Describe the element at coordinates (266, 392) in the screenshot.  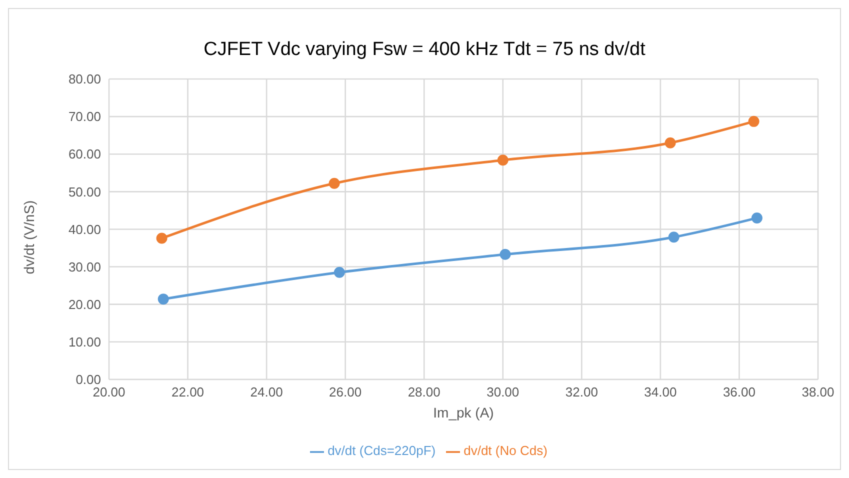
I see `x-tick-label: 24.00` at that location.